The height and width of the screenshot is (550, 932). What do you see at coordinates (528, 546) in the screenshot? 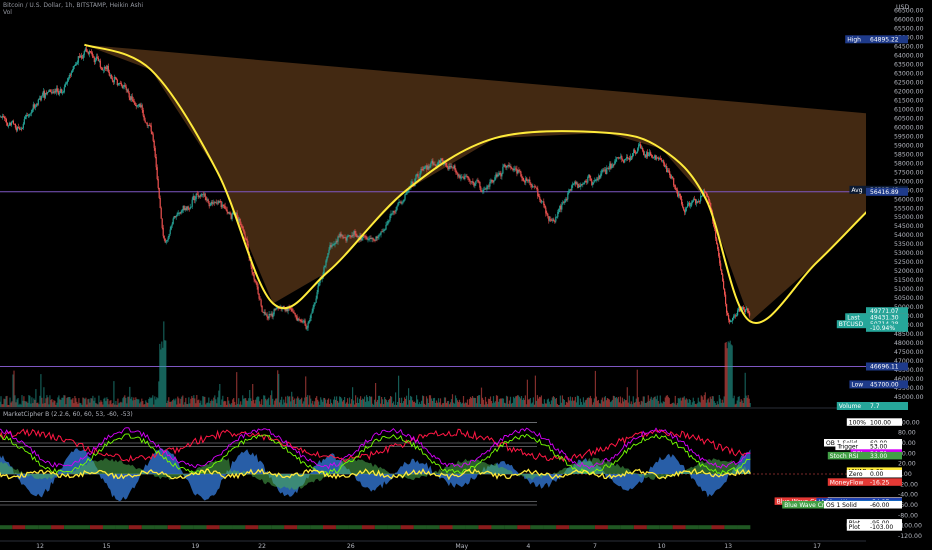
I see `time-tick-label: 4` at bounding box center [528, 546].